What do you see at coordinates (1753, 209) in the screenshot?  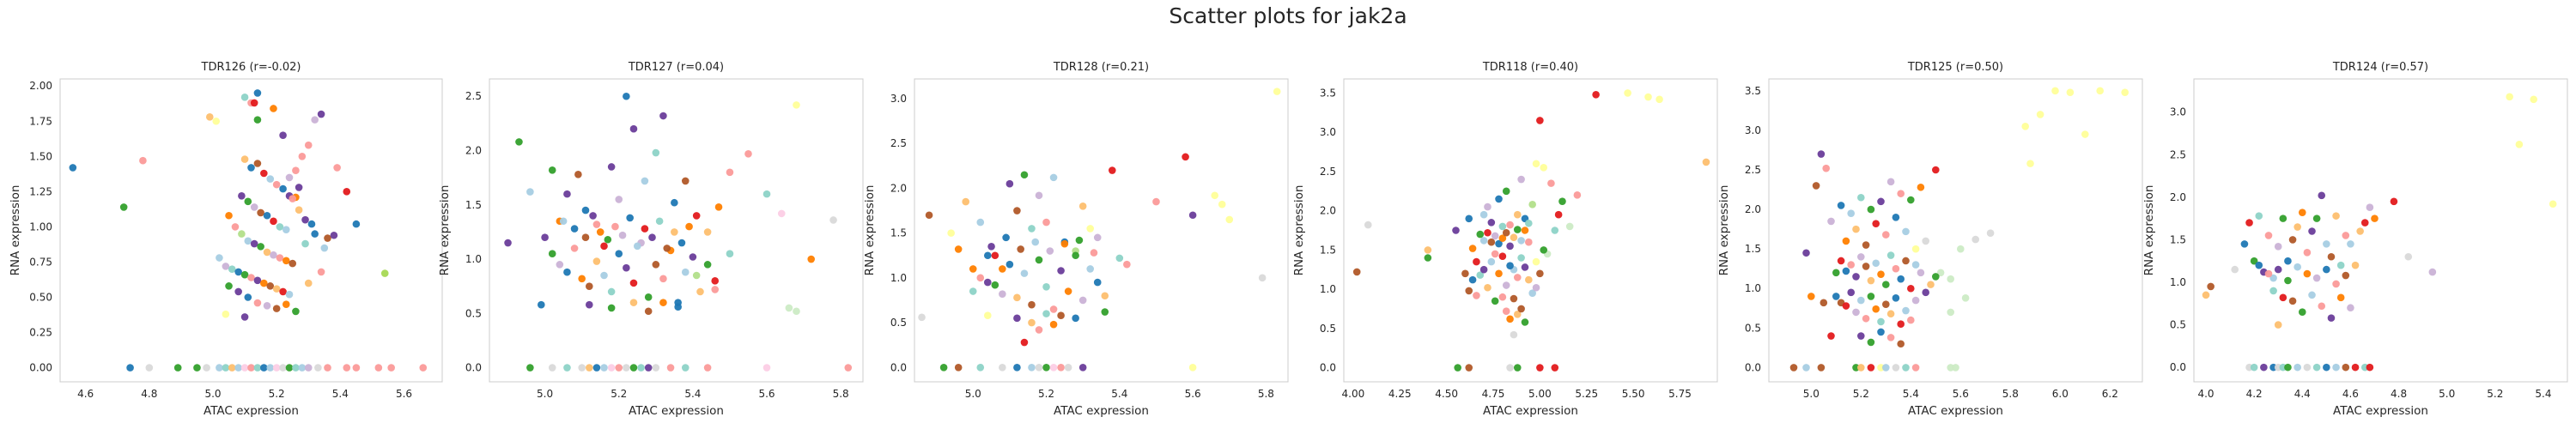 I see `y-tick-label: 2.0` at bounding box center [1753, 209].